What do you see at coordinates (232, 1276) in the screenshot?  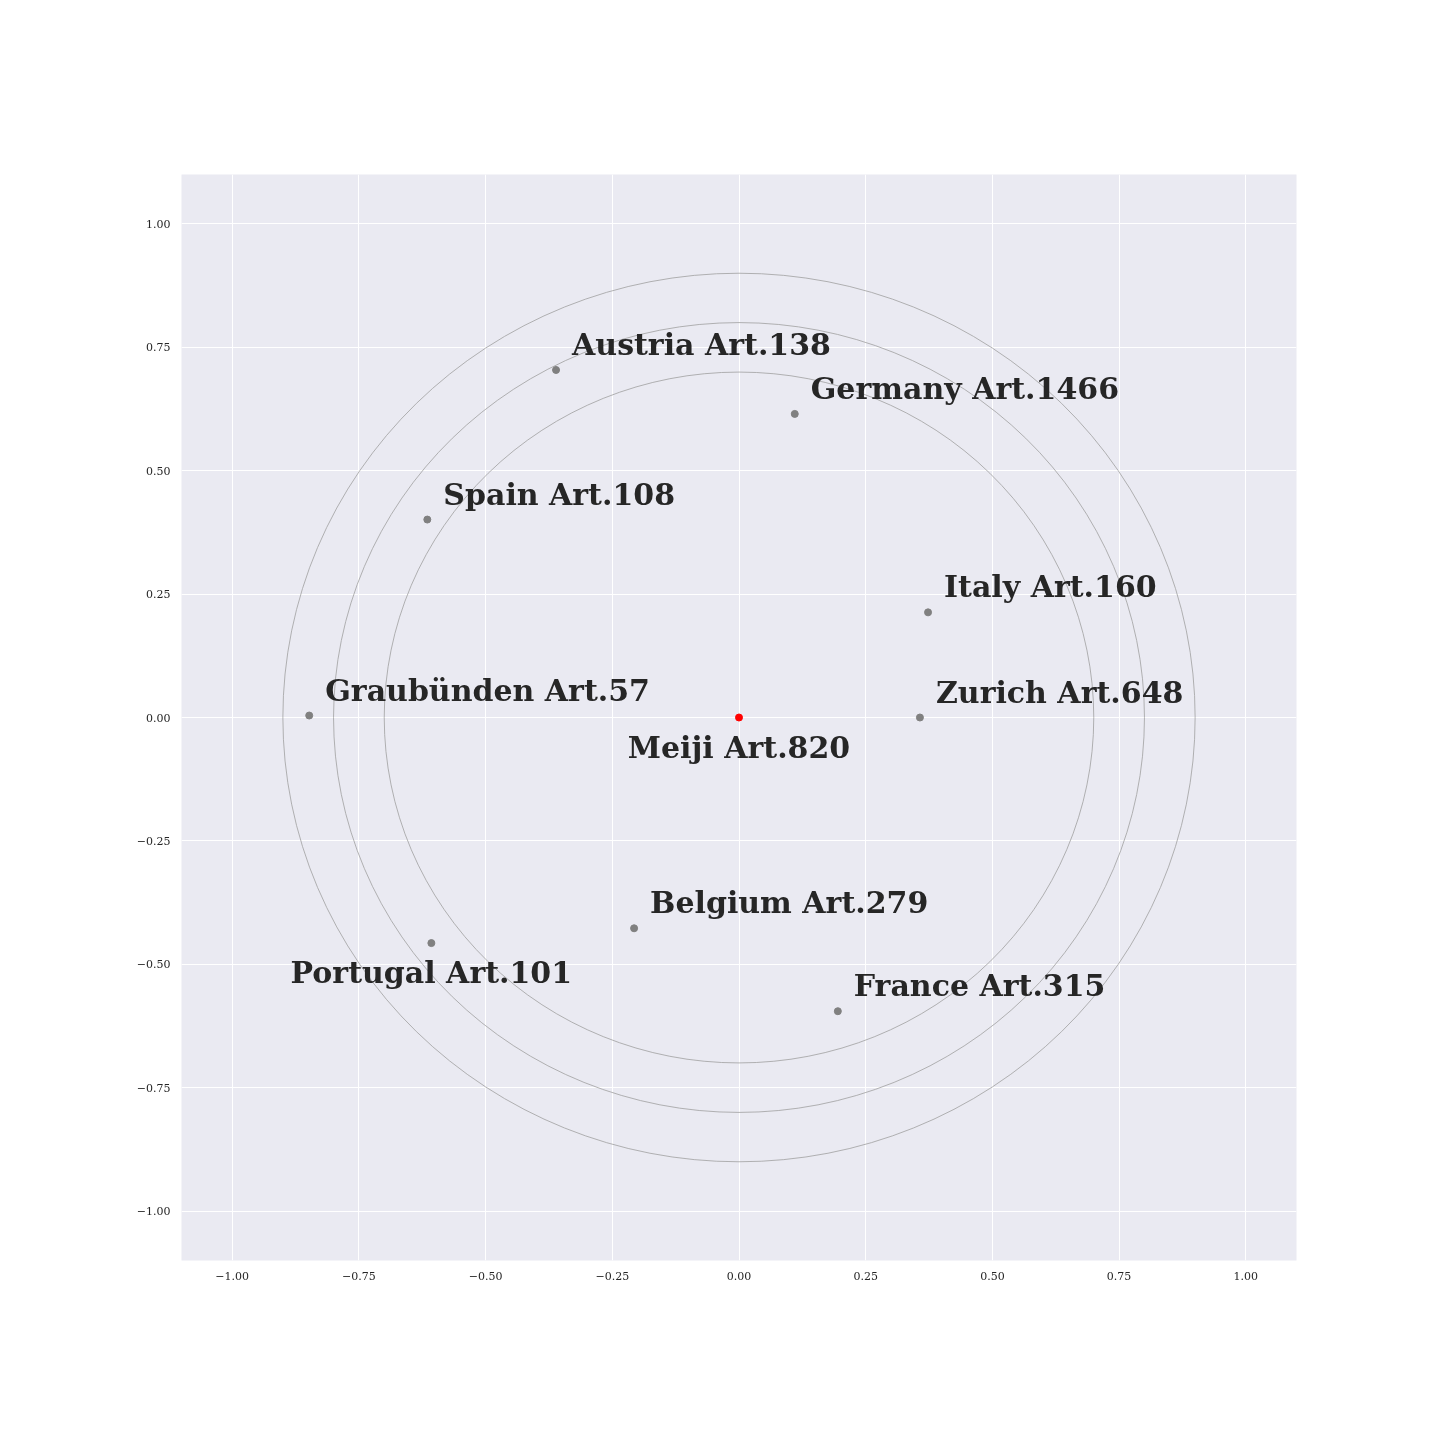 I see `x-tick-label: −1.00` at bounding box center [232, 1276].